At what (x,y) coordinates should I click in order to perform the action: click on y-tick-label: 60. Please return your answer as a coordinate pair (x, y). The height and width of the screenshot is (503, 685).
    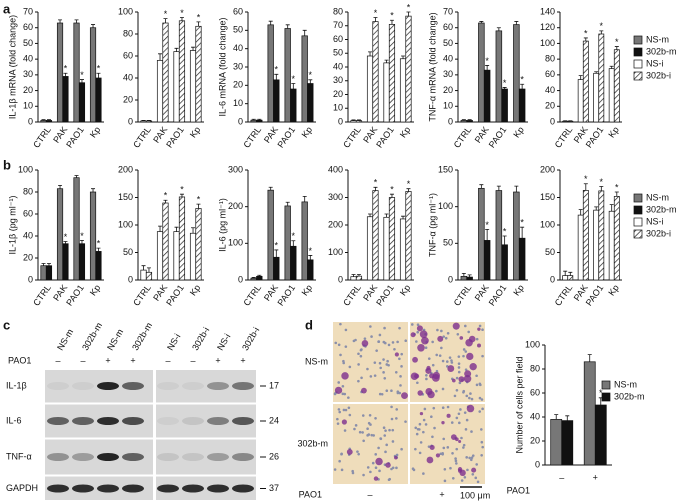
    Looking at the image, I should click on (28, 213).